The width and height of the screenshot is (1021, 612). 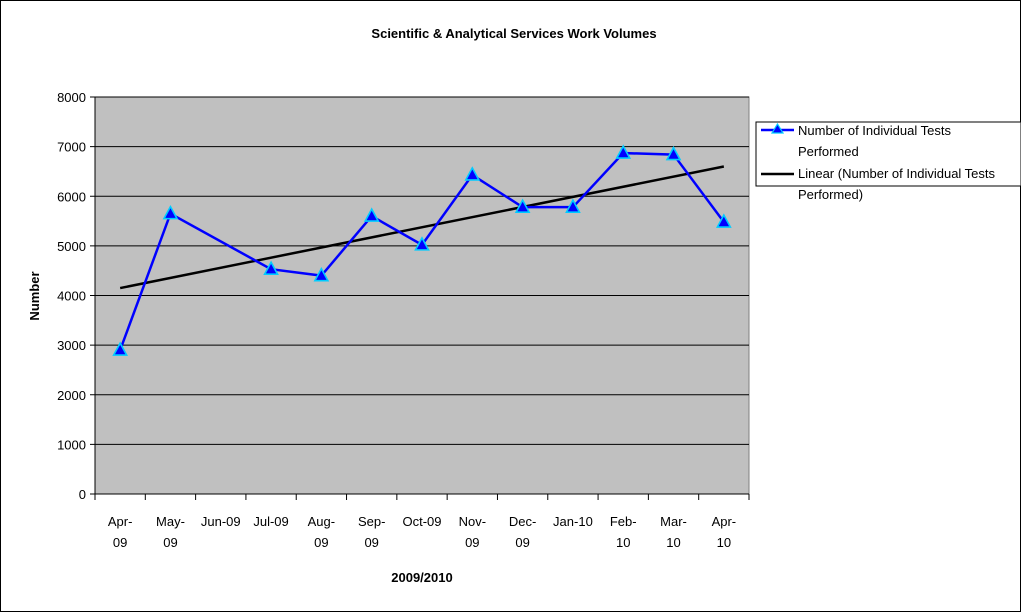 What do you see at coordinates (874, 130) in the screenshot?
I see `legend-series-label: Number of Individual Tests` at bounding box center [874, 130].